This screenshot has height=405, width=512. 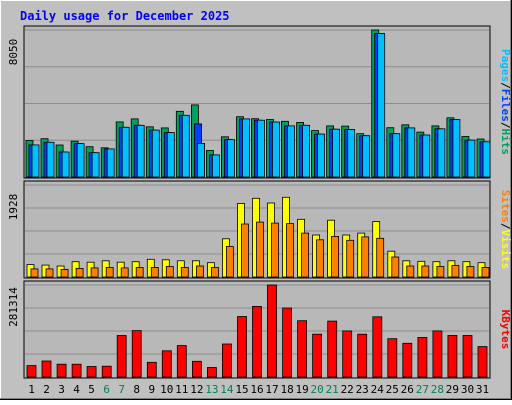 I want to click on x-tick-label-day-21: 21, so click(x=332, y=389).